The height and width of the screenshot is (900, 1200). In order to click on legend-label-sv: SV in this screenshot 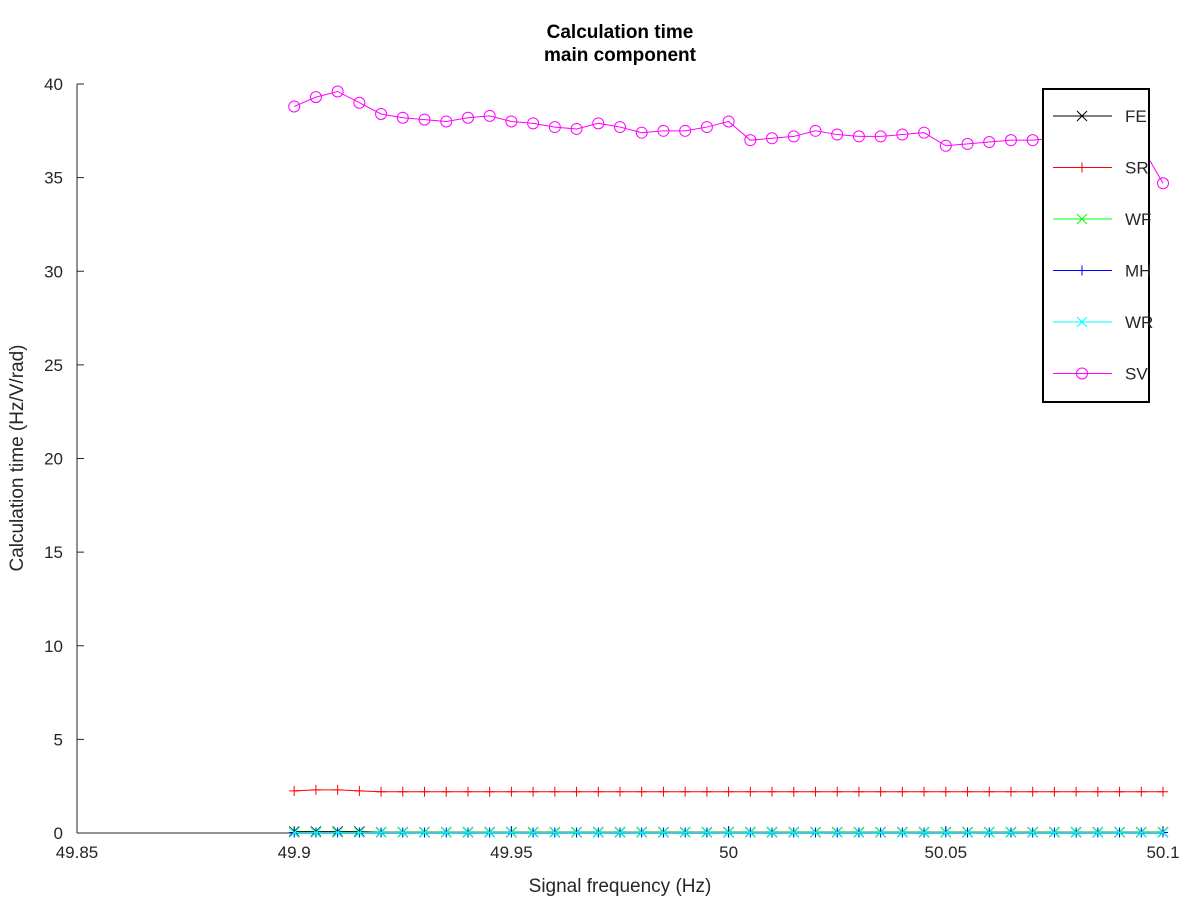, I will do `click(1136, 374)`.